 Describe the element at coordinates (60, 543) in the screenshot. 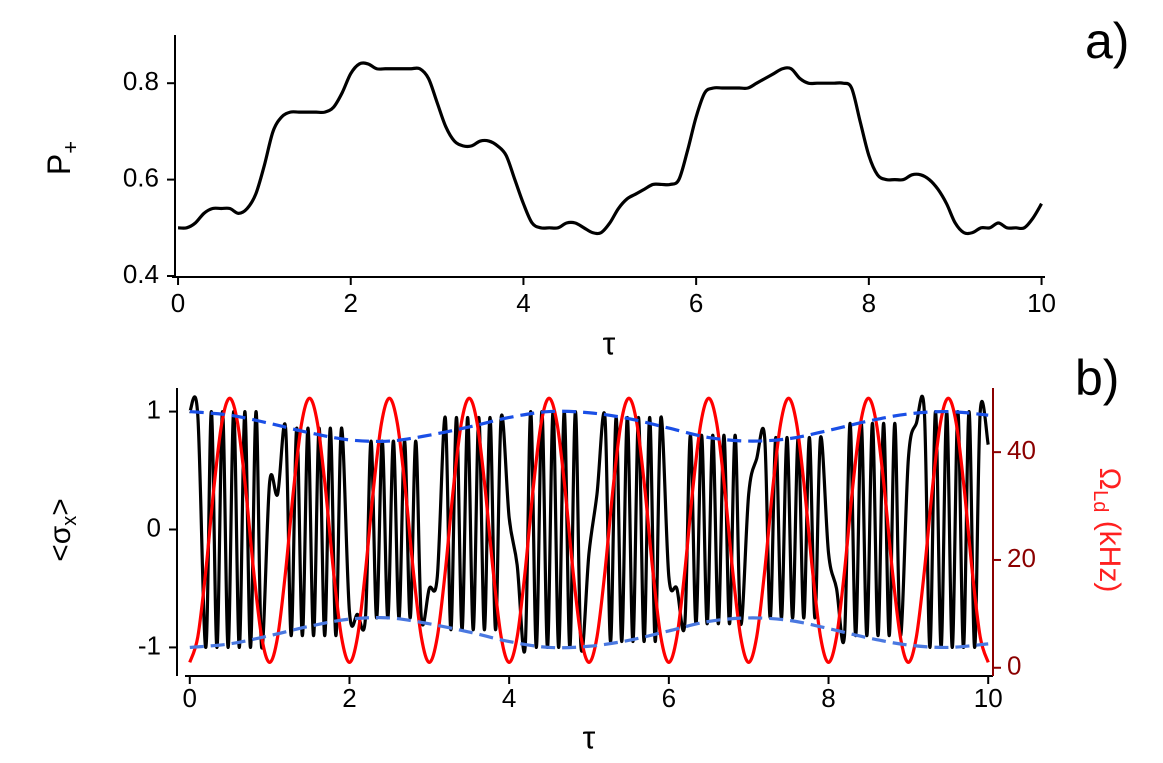

I see `label-part: <σ` at that location.